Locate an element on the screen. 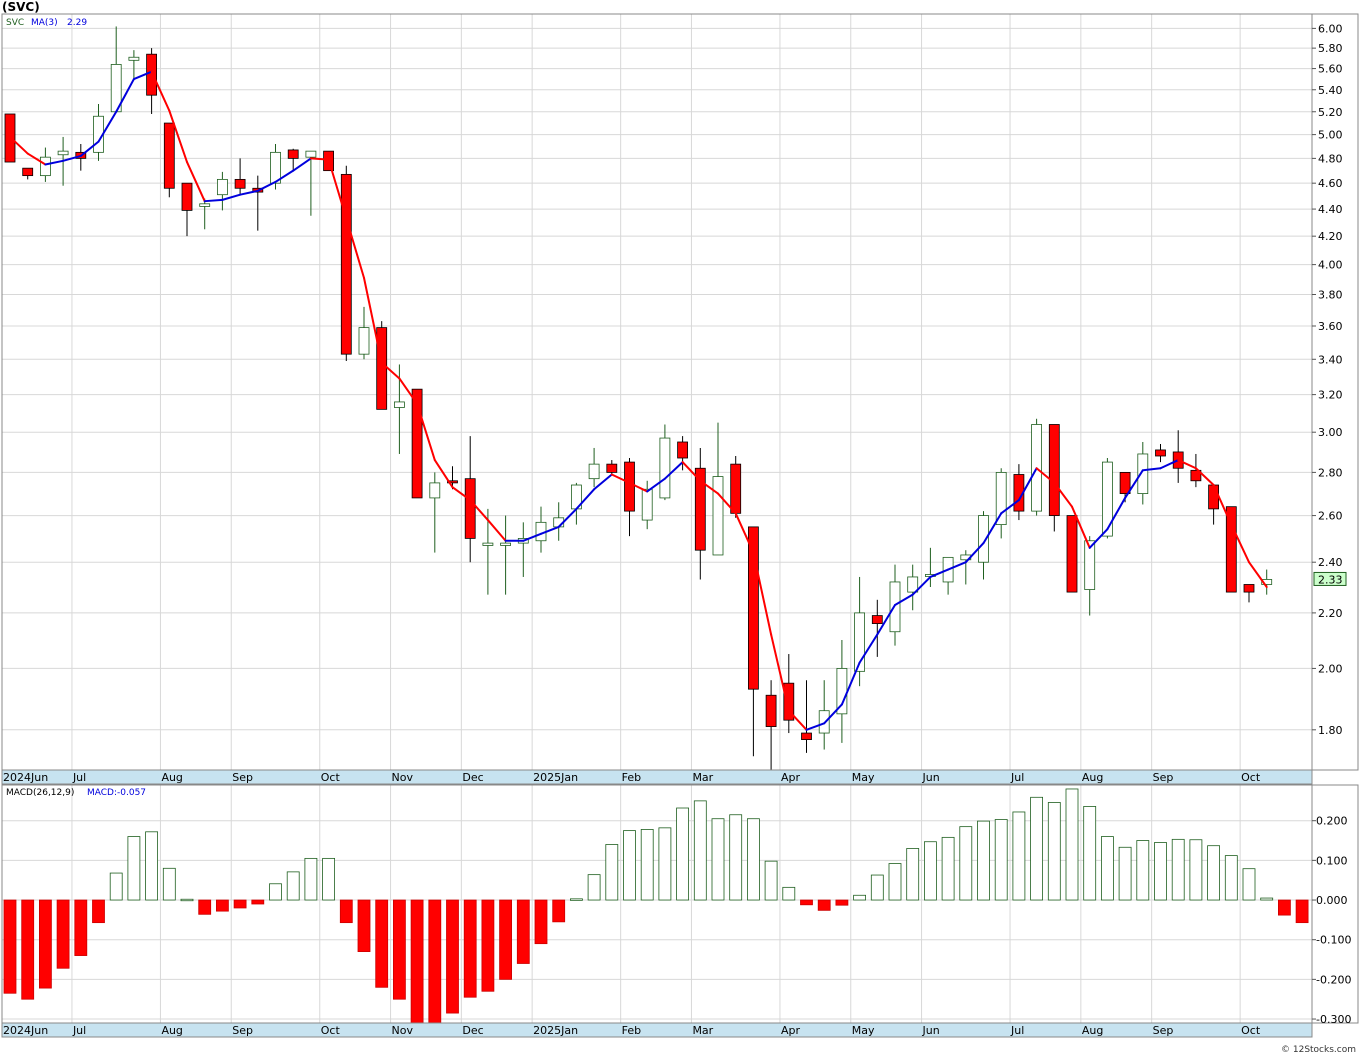  month-label: Nov is located at coordinates (403, 777).